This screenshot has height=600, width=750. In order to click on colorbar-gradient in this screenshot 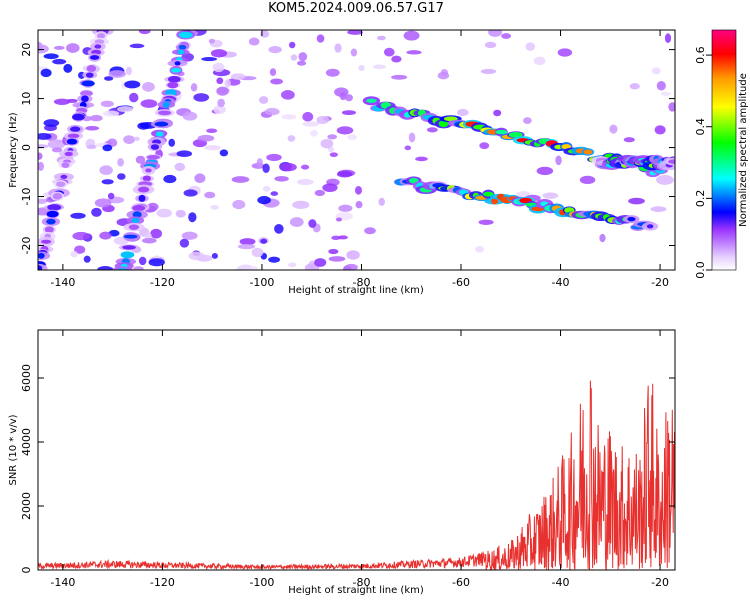, I will do `click(724, 150)`.